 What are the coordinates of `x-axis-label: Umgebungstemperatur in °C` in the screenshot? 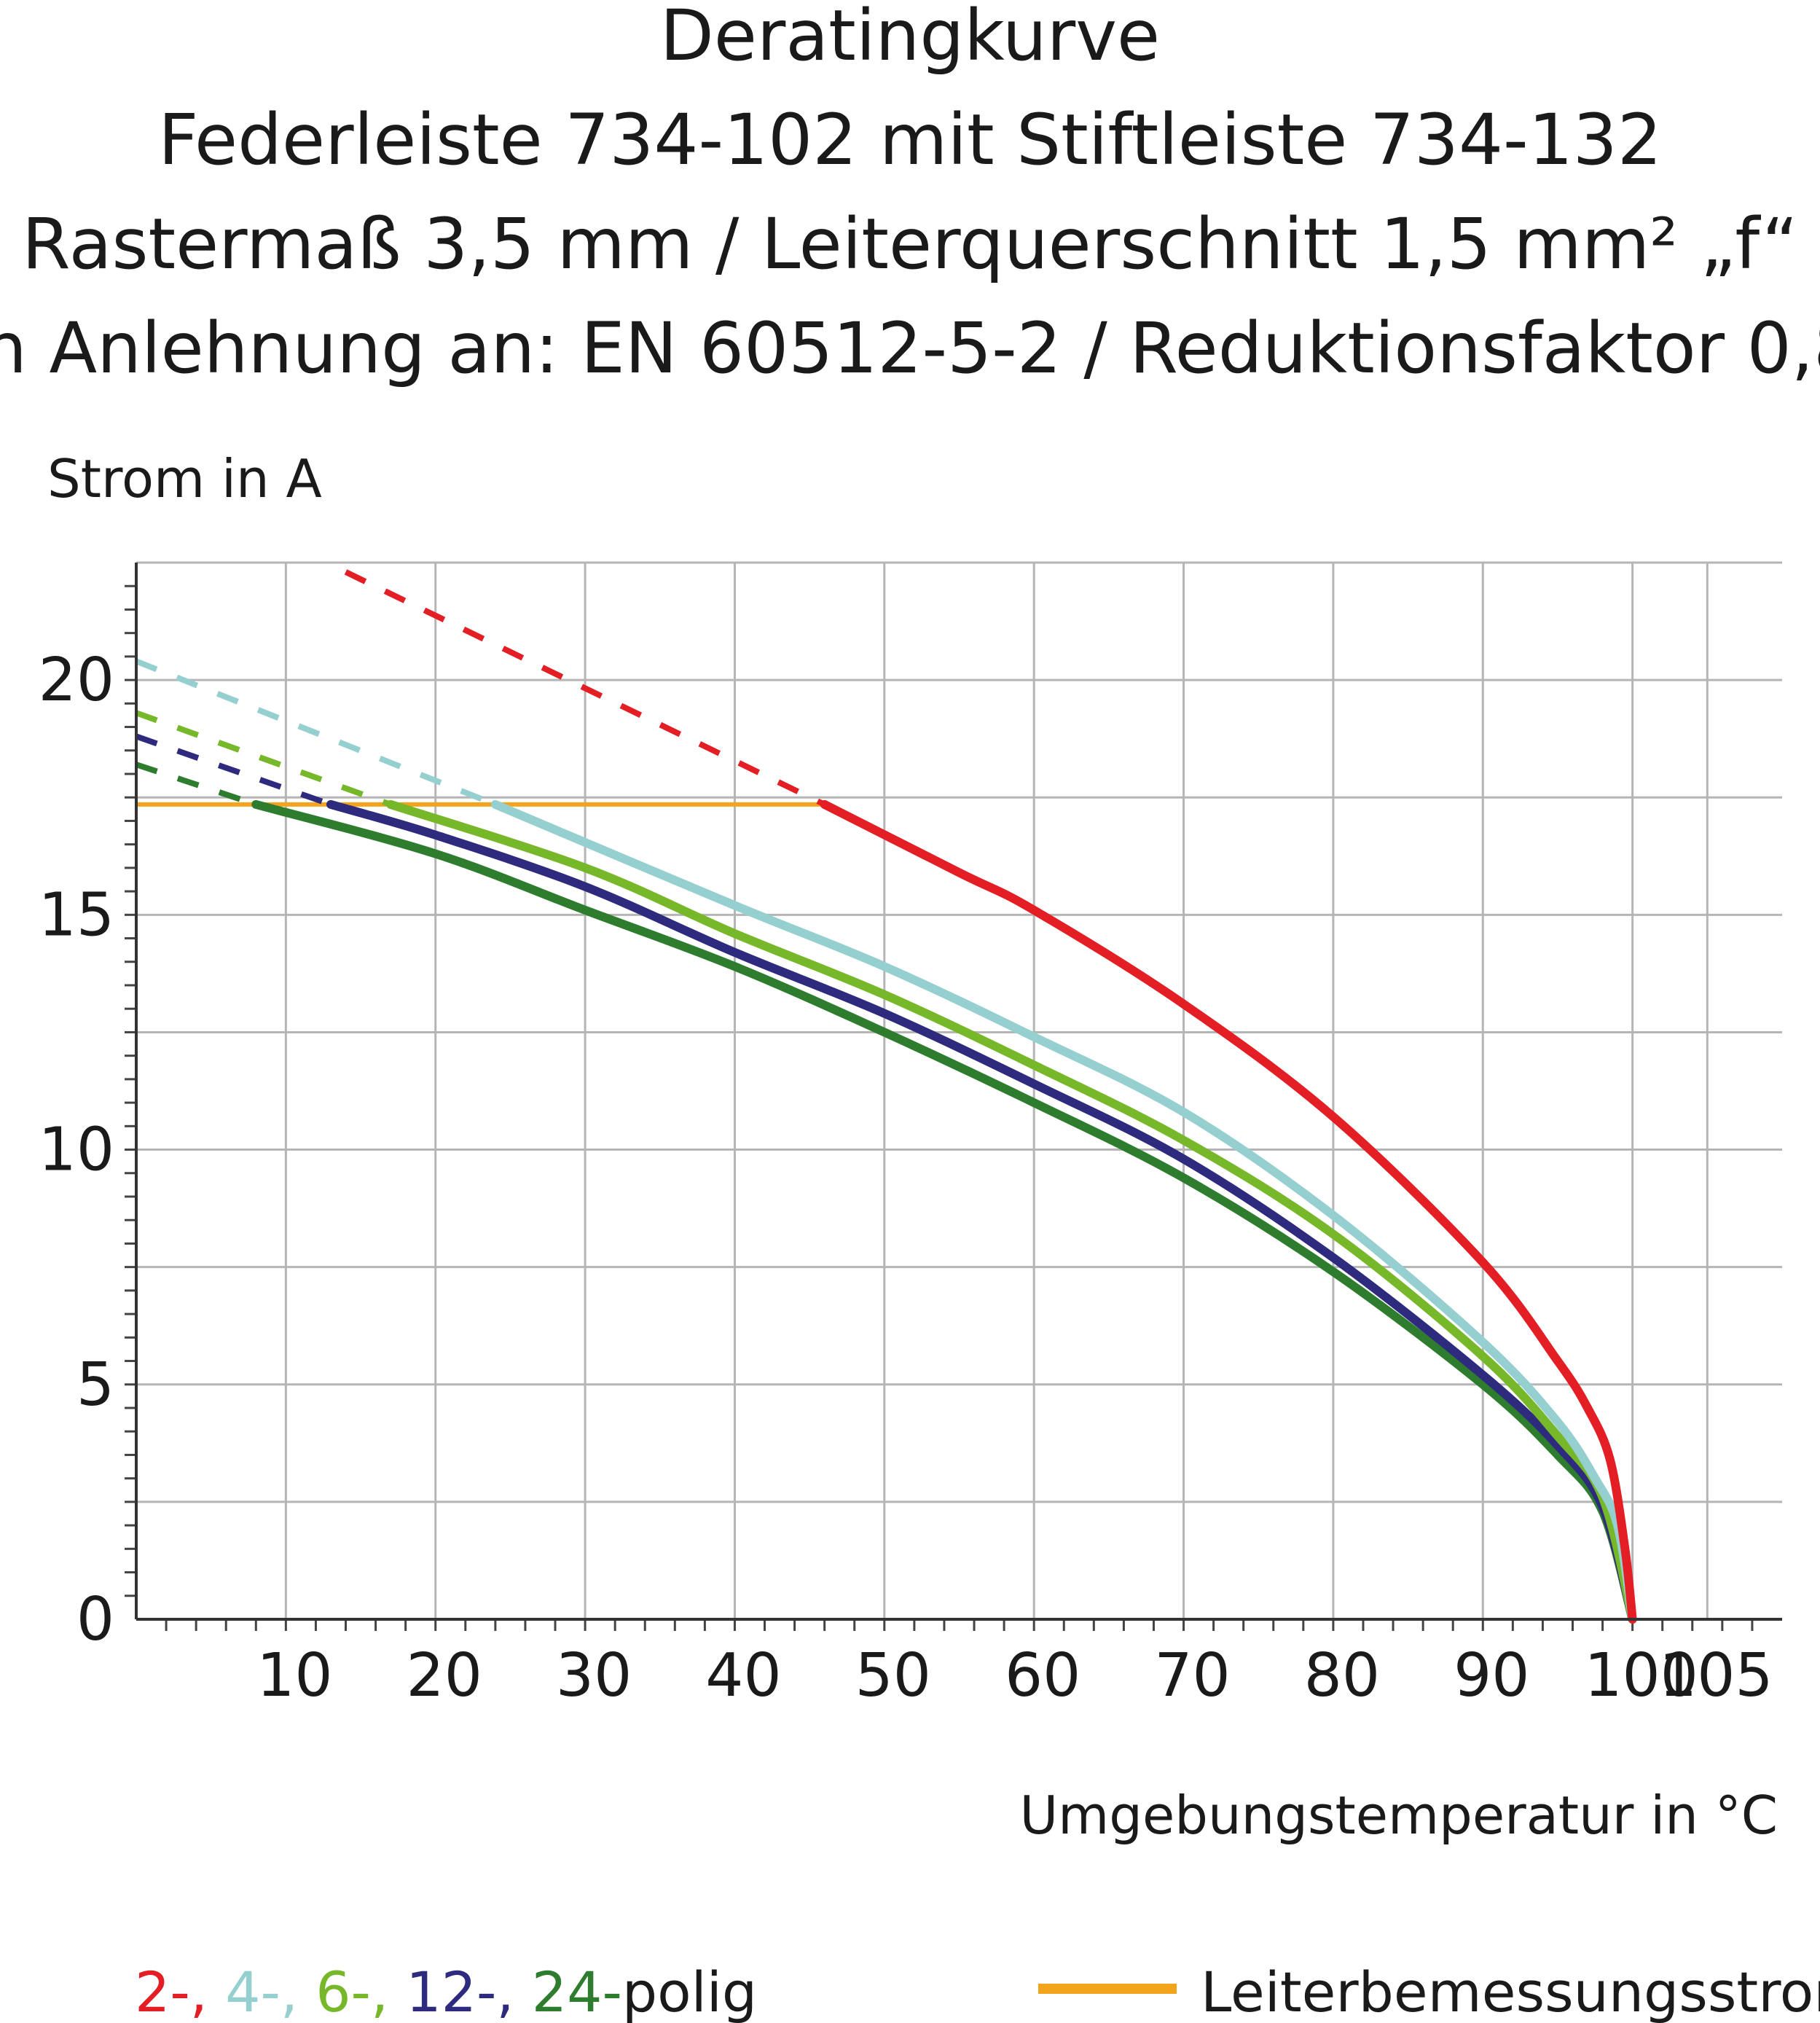 It's located at (1399, 1816).